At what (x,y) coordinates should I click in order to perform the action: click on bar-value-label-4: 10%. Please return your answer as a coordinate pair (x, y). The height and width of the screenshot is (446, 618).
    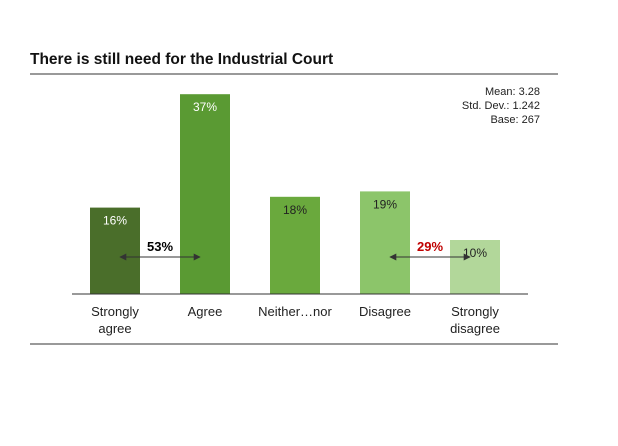
    Looking at the image, I should click on (475, 253).